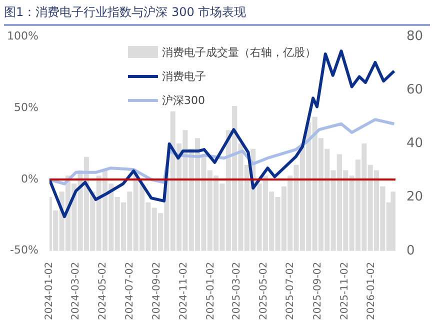 The height and width of the screenshot is (323, 434). What do you see at coordinates (415, 90) in the screenshot?
I see `y2-tick-label: 60` at bounding box center [415, 90].